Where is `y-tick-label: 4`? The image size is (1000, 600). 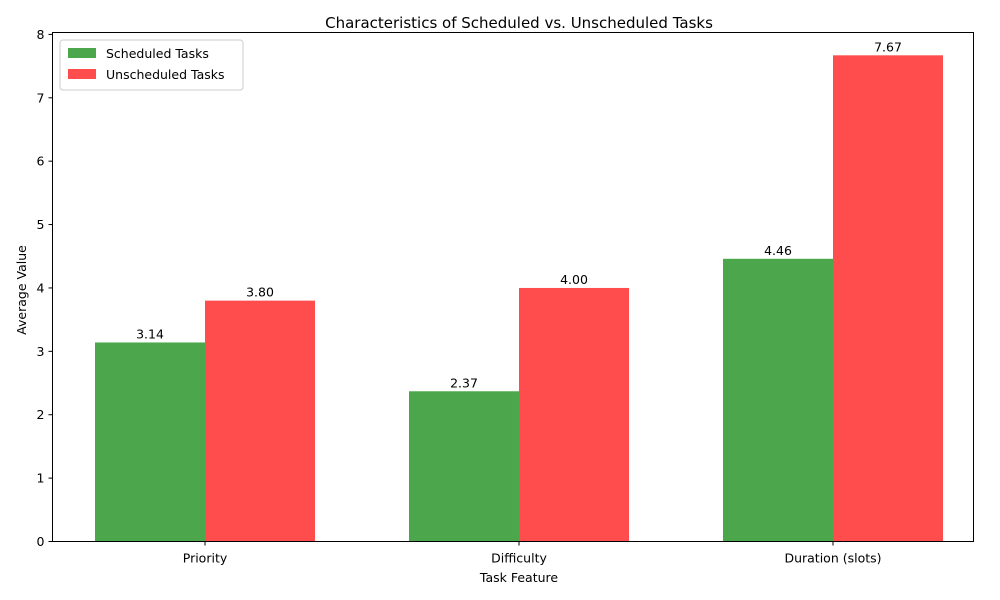
y-tick-label: 4 is located at coordinates (41, 287).